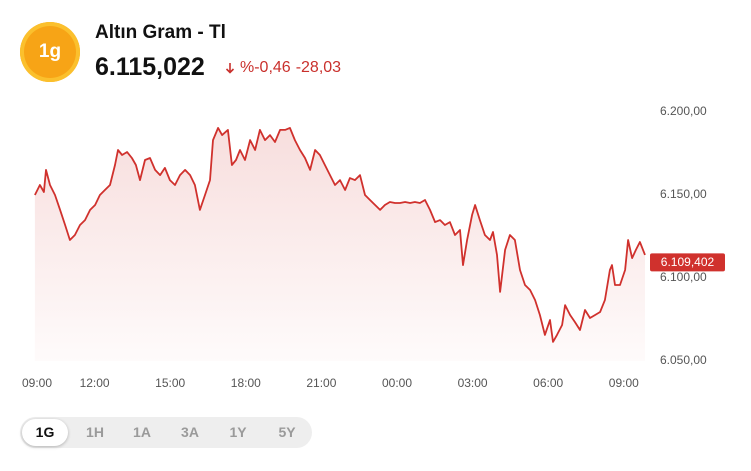  Describe the element at coordinates (683, 360) in the screenshot. I see `y-tick-label: 6.050,00` at that location.